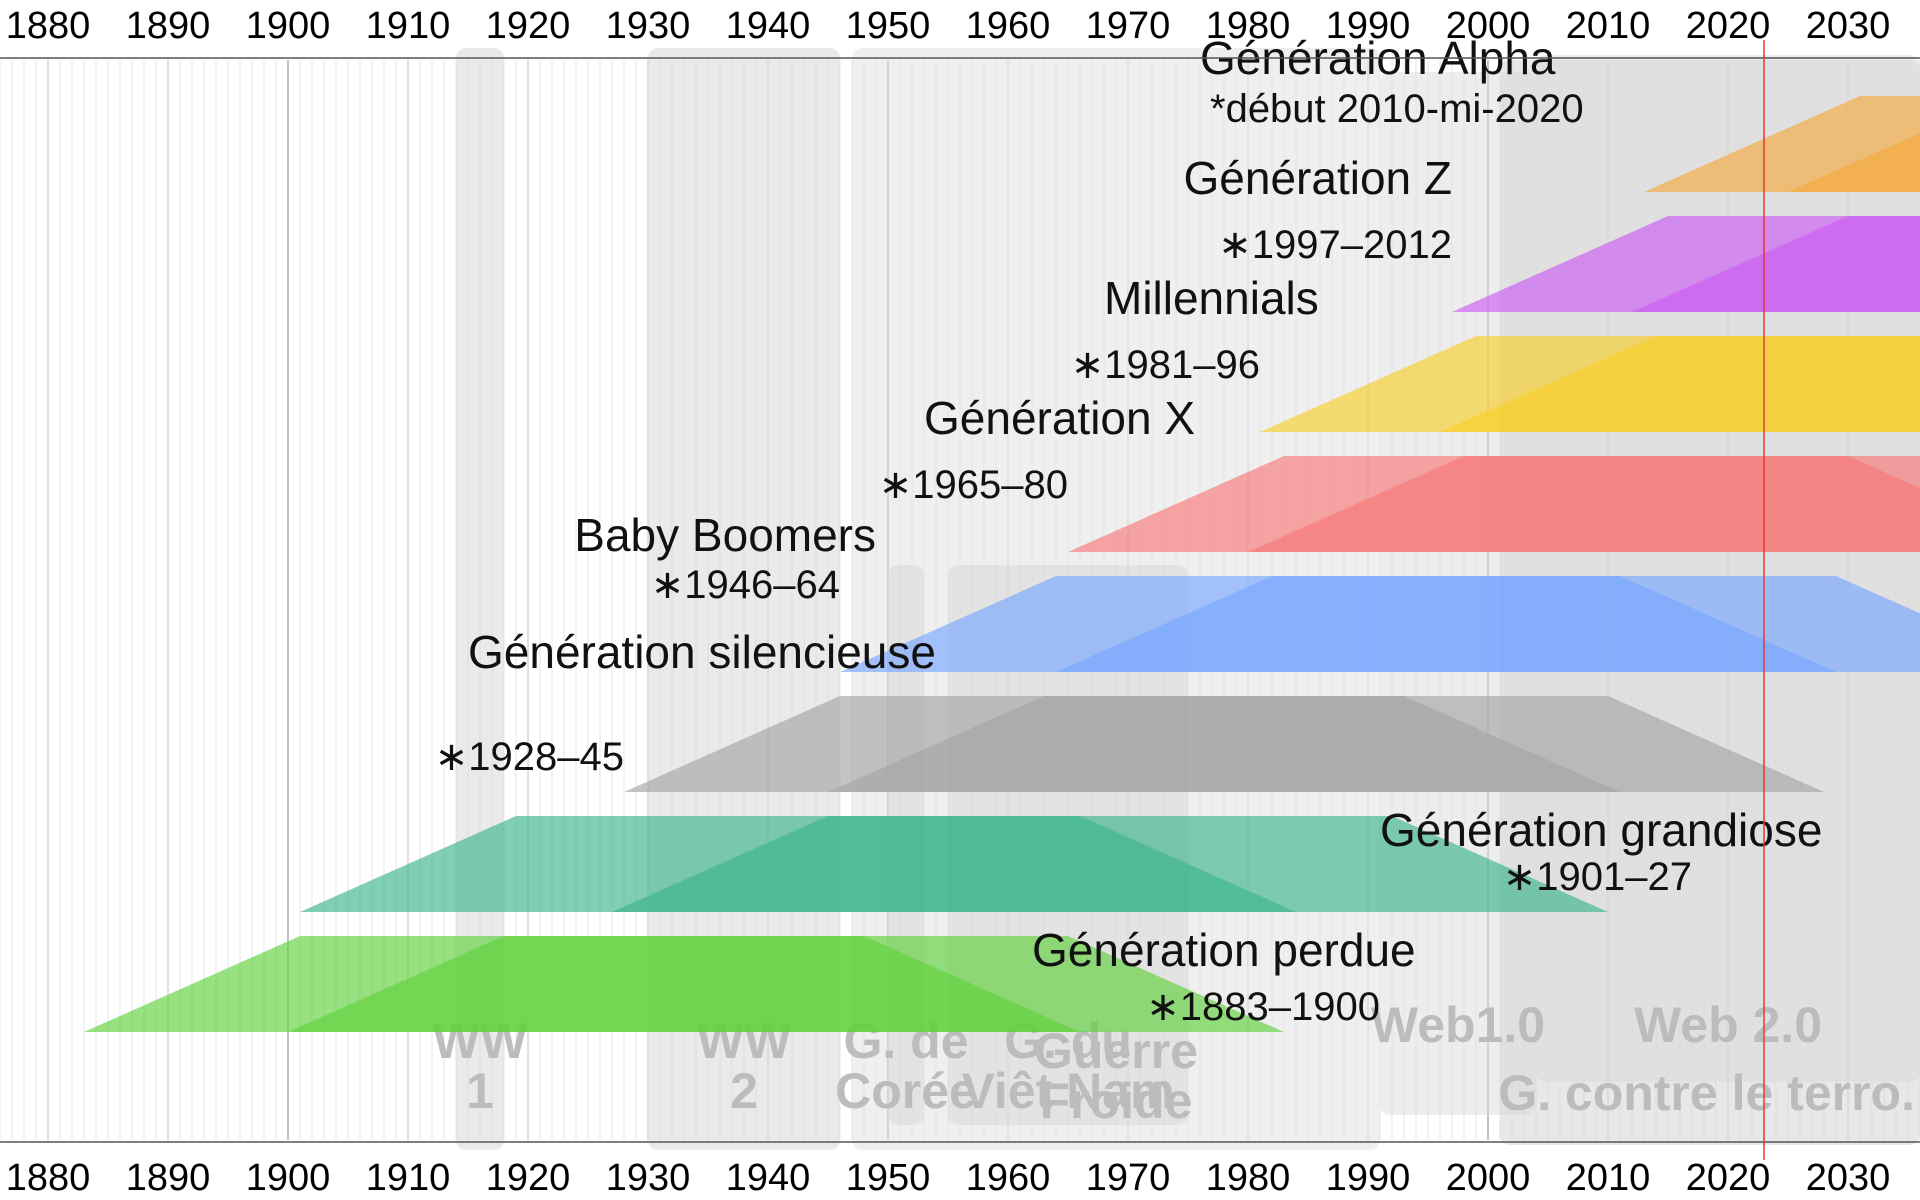 This screenshot has height=1200, width=1920. Describe the element at coordinates (1728, 1025) in the screenshot. I see `event-label-6-0: Web 2.0` at that location.